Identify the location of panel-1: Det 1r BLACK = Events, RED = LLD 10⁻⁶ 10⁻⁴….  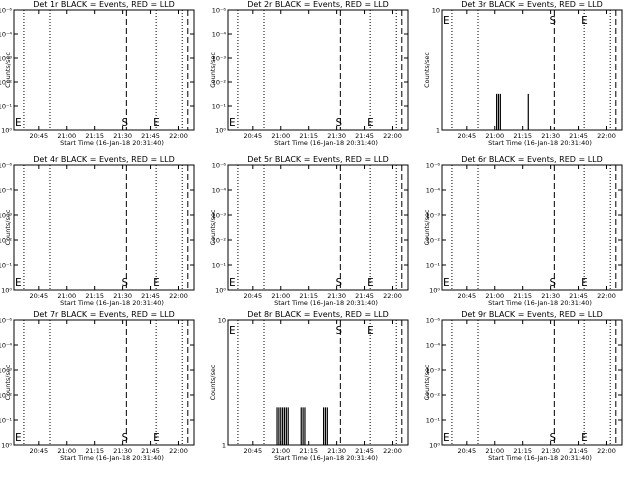
(97, 73).